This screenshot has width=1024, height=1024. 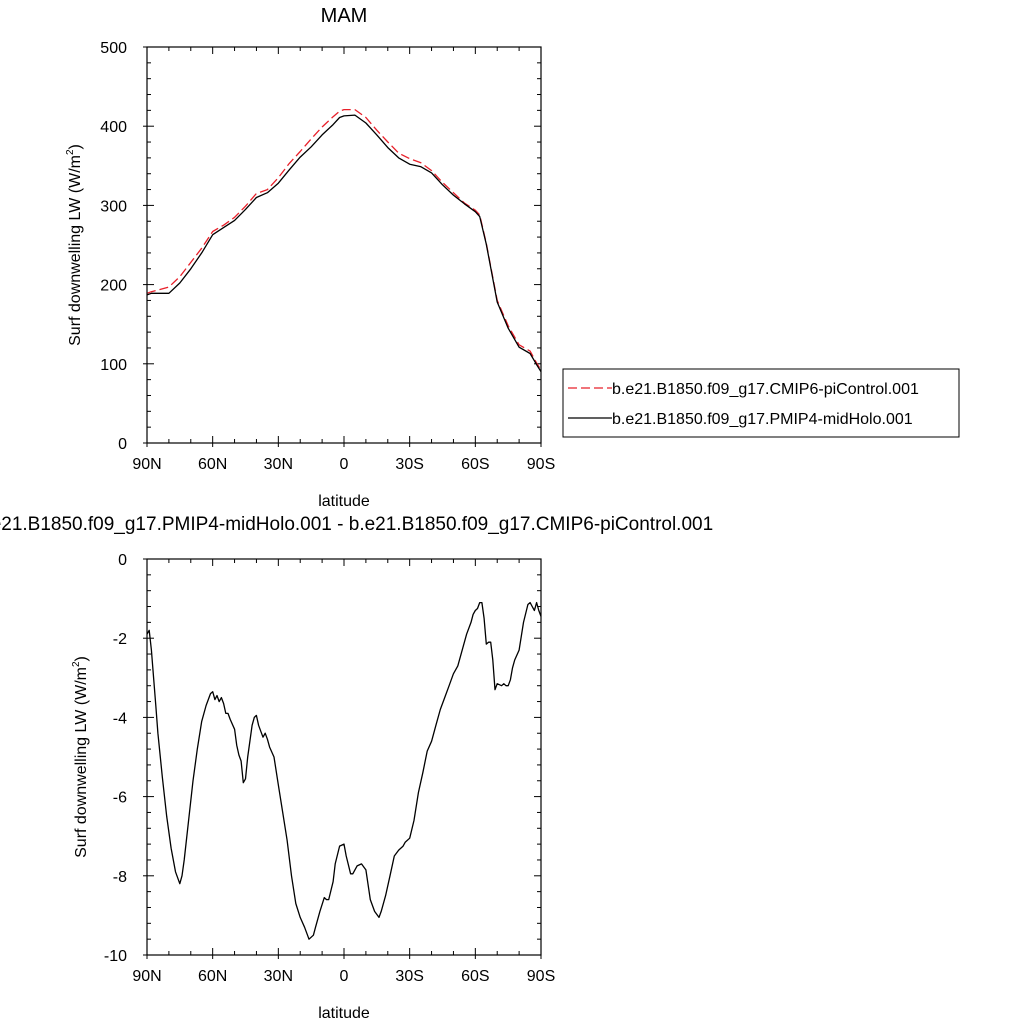 I want to click on bottom-y-tick-label: -6, so click(x=120, y=798).